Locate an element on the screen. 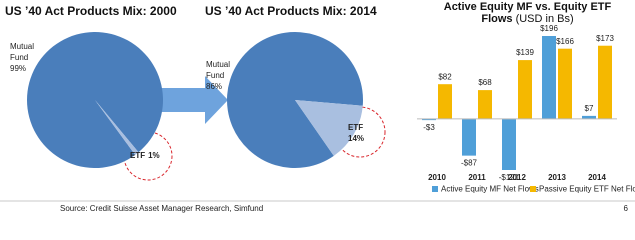 Image resolution: width=635 pixels, height=240 pixels. value-label: $196 is located at coordinates (549, 28).